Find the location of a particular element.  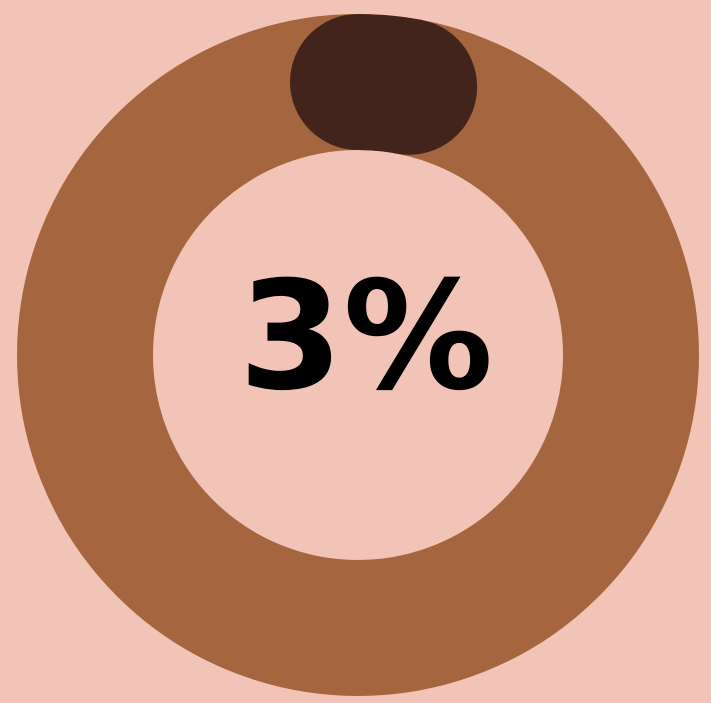

progress-percent-label: 3% is located at coordinates (366, 337).